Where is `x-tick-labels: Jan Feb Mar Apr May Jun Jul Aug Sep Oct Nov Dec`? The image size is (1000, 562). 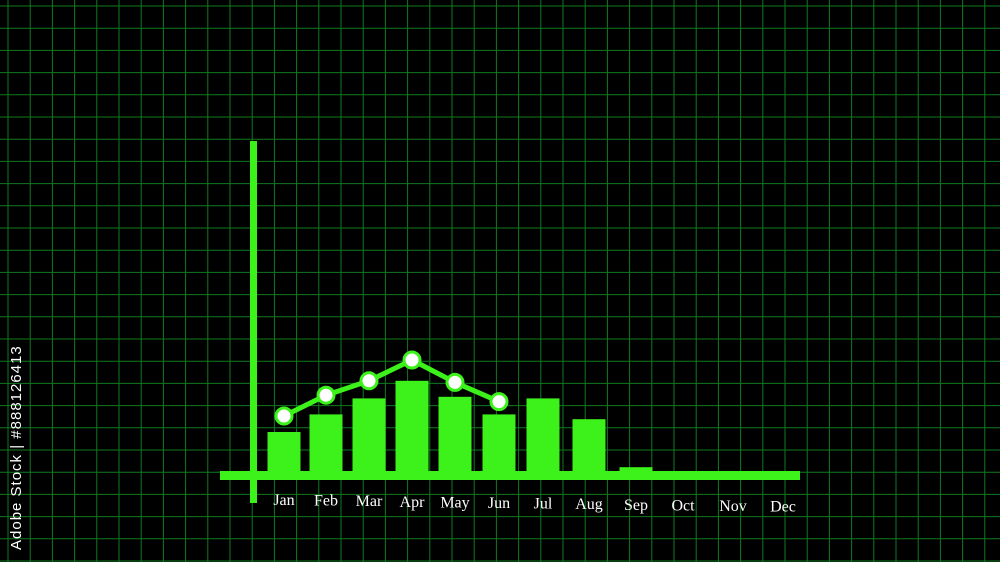
x-tick-labels: Jan Feb Mar Apr May Jun Jul Aug Sep Oct Nov Dec is located at coordinates (534, 504).